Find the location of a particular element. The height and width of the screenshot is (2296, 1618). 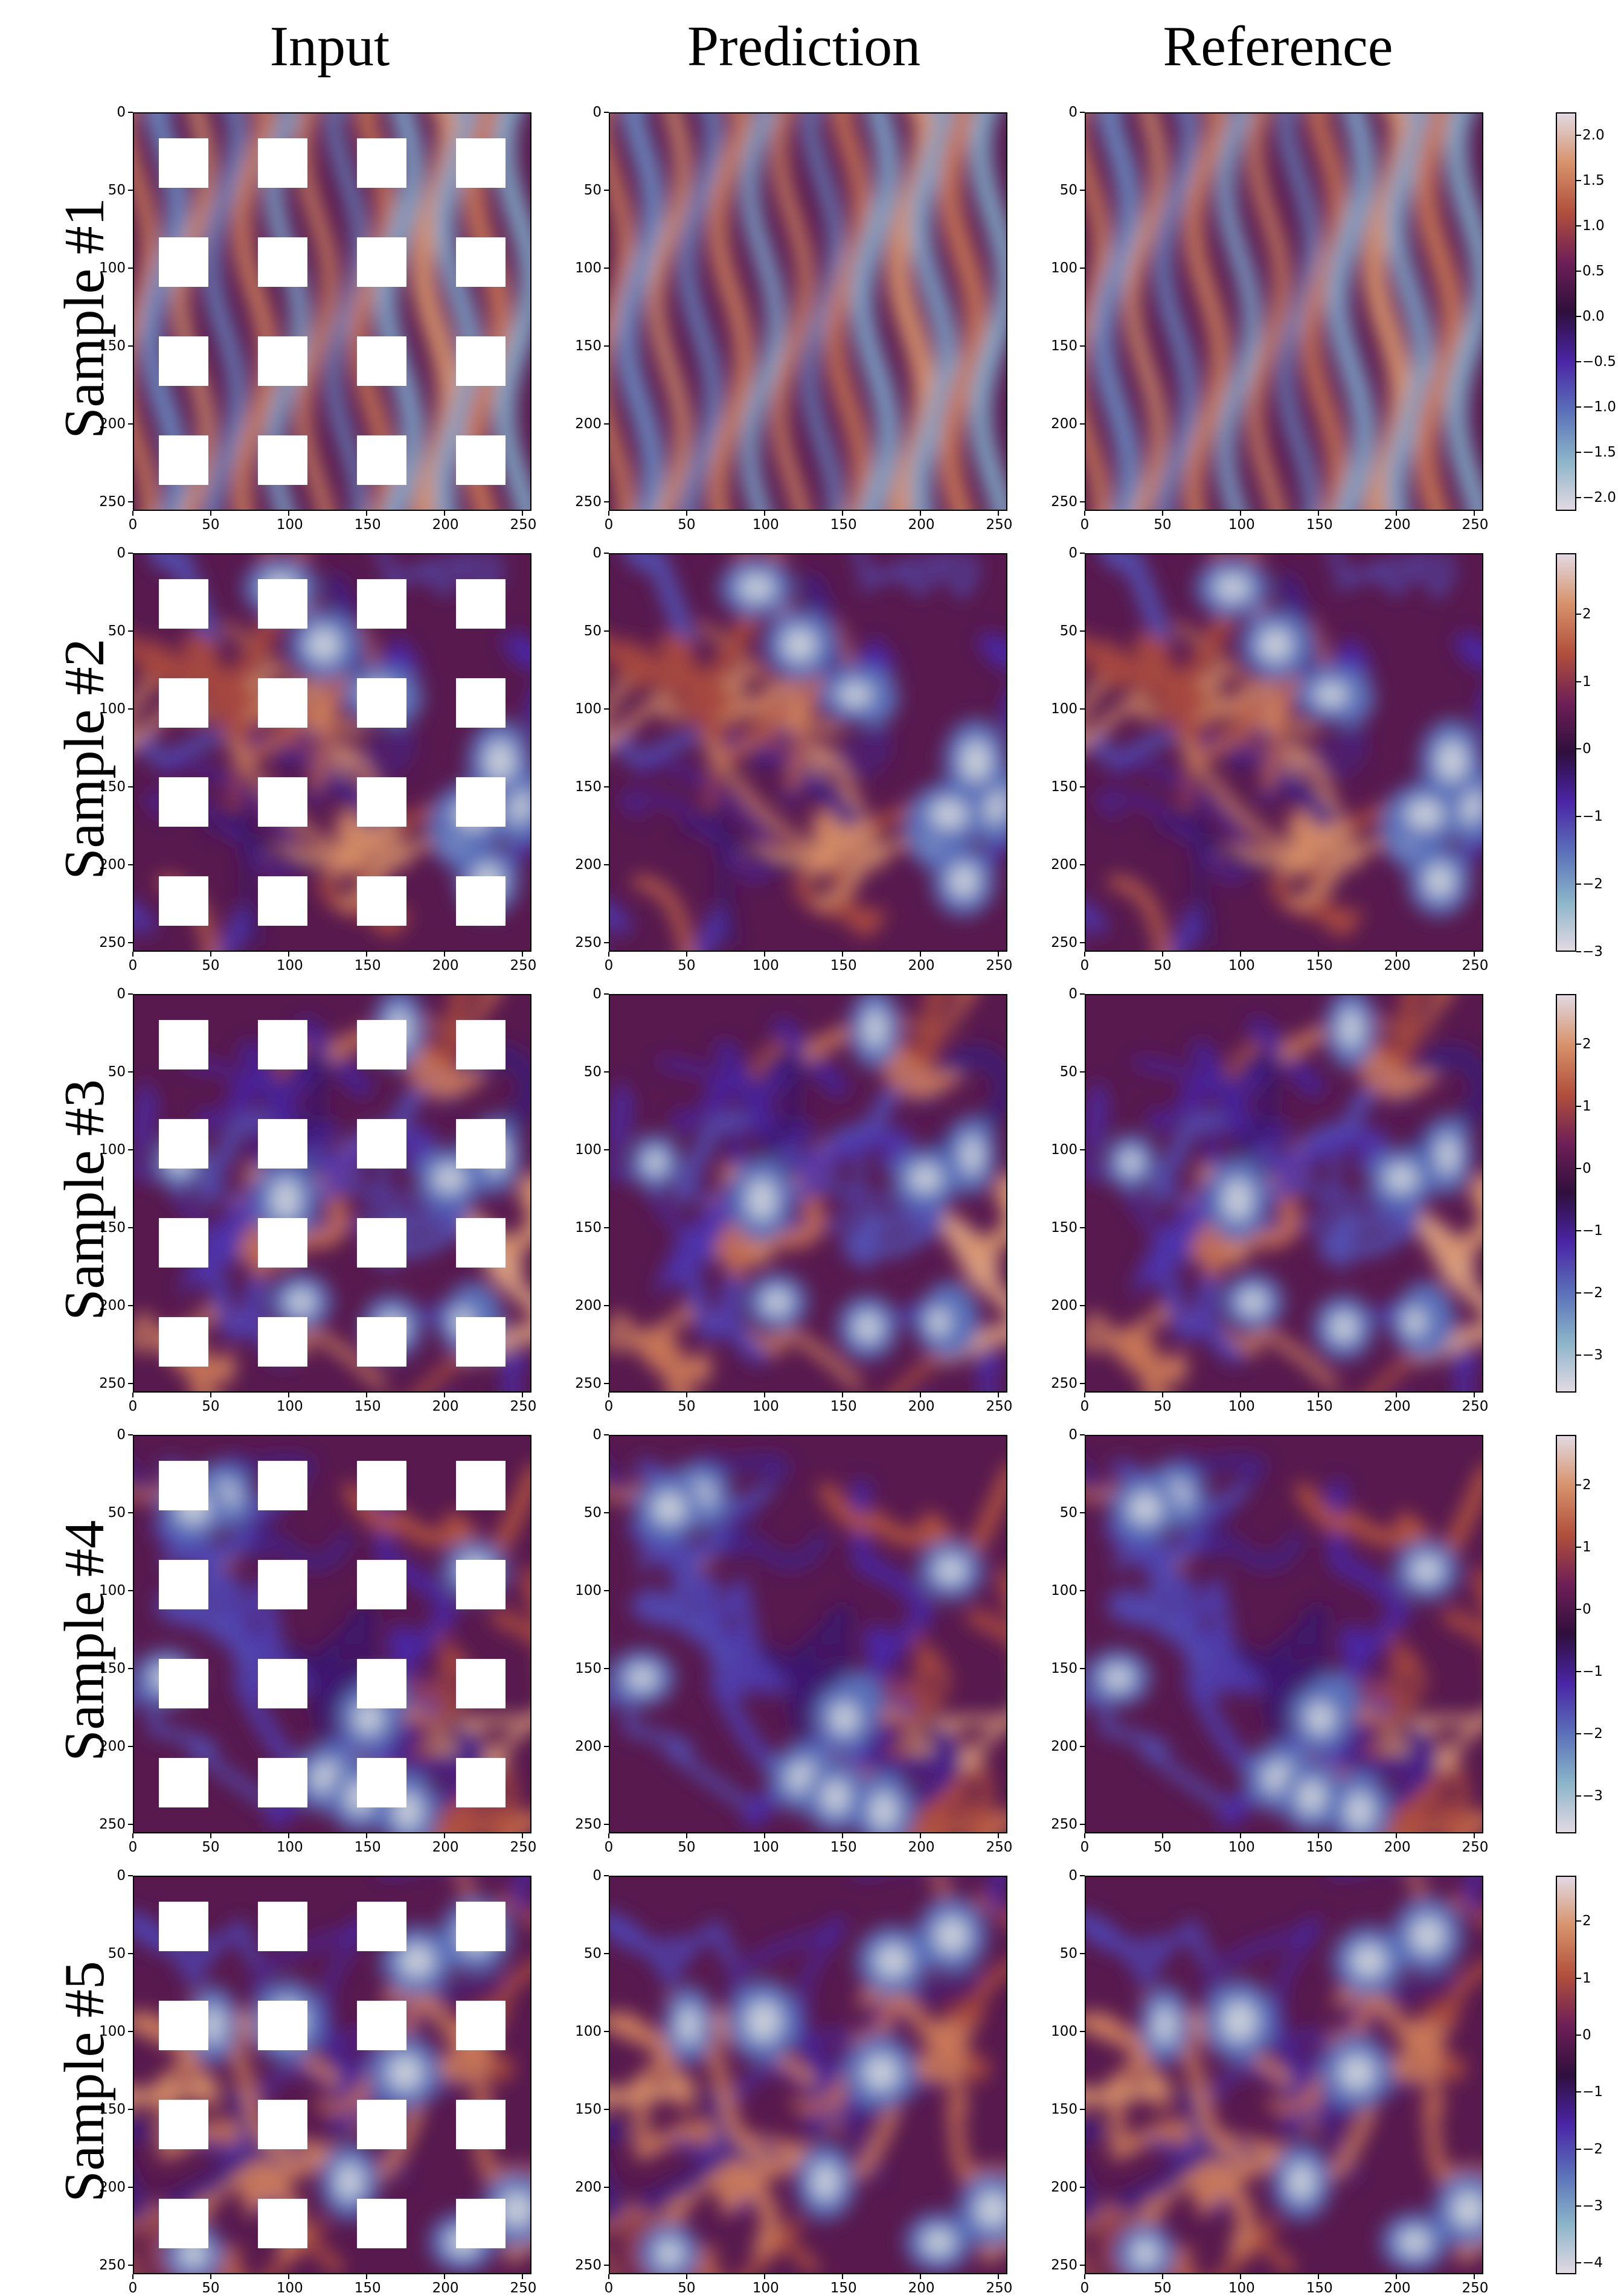

x-tick-label: 150 is located at coordinates (844, 1847).